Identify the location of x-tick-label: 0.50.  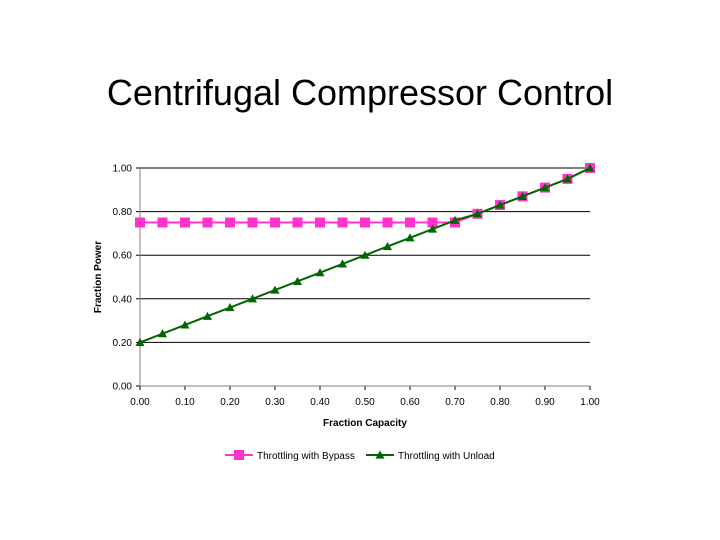
(365, 402).